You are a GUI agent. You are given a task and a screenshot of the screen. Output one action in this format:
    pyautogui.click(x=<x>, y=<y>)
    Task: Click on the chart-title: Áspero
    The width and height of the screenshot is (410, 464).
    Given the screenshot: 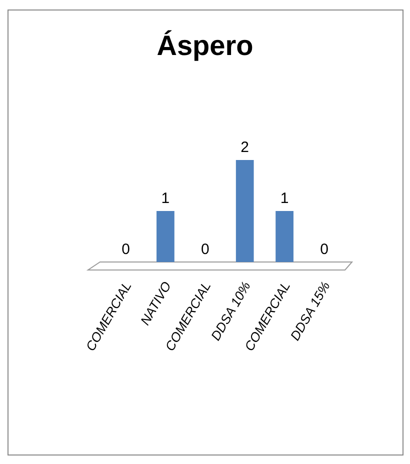 What is the action you would take?
    pyautogui.click(x=205, y=45)
    